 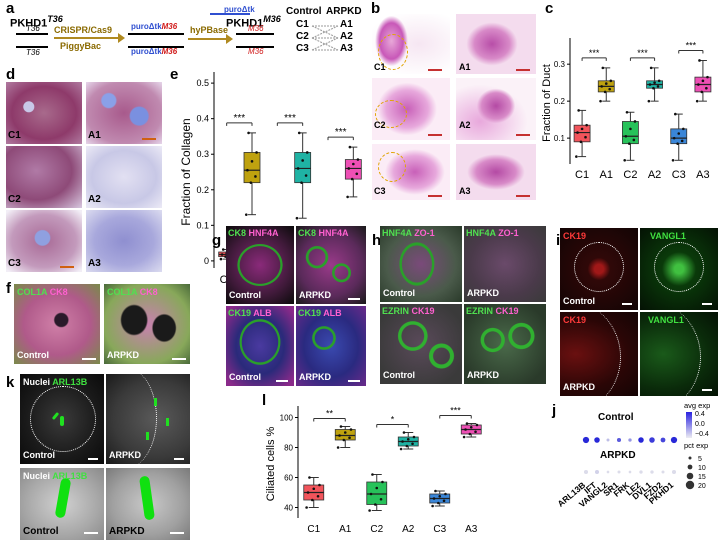 I want to click on stain-label: COL1A CK8, so click(x=132, y=292).